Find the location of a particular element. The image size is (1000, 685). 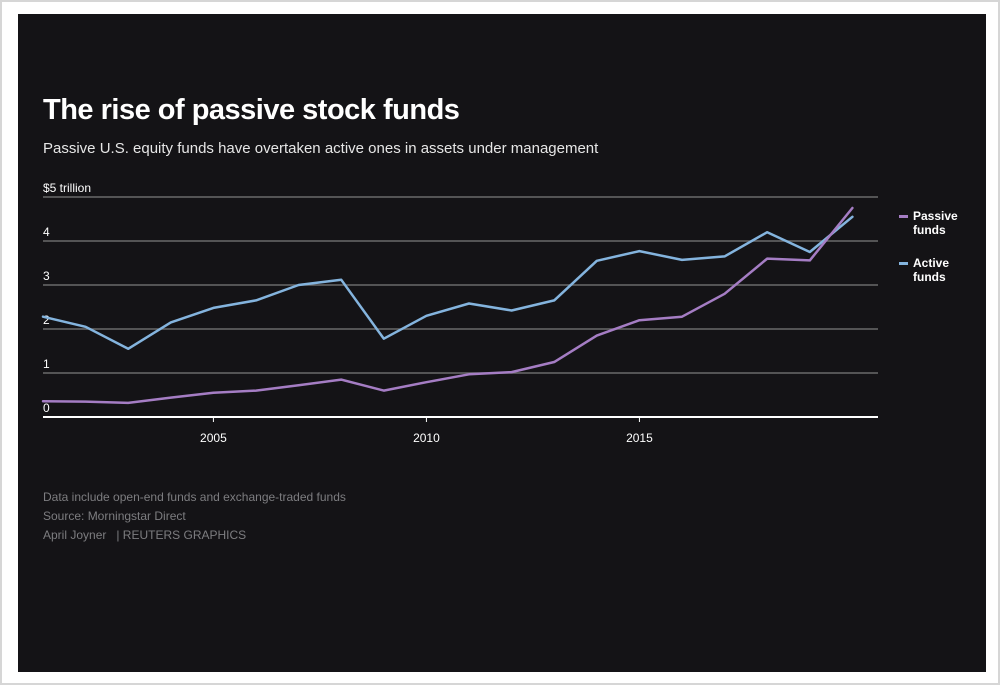

x-tick-label-2005: 2005 is located at coordinates (213, 438).